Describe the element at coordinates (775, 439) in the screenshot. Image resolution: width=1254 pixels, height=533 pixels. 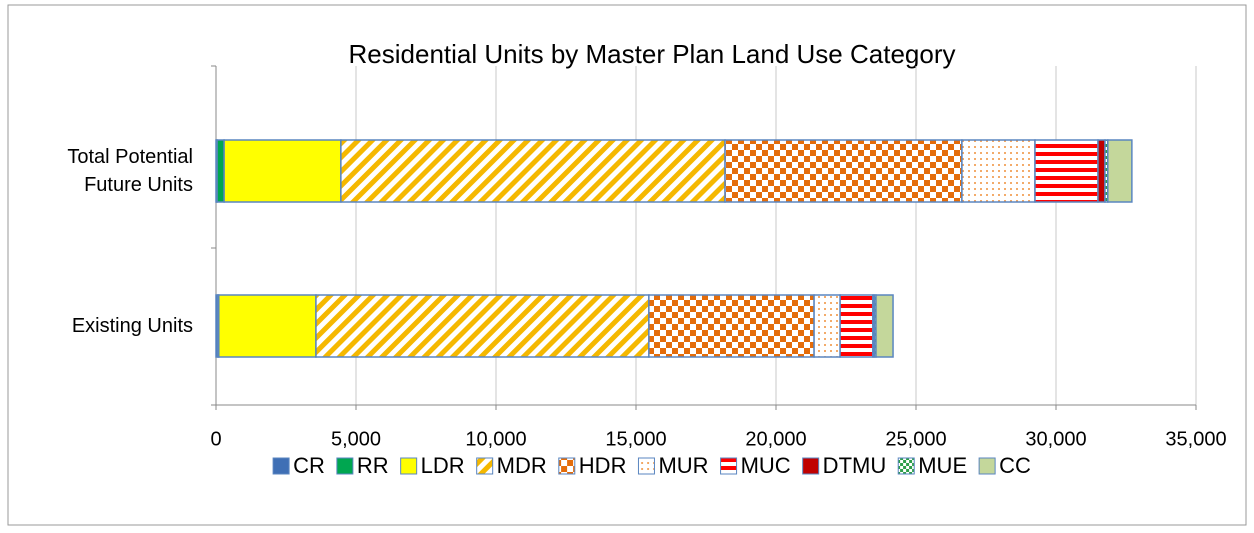
I see `x-tick-label: 20,000` at that location.